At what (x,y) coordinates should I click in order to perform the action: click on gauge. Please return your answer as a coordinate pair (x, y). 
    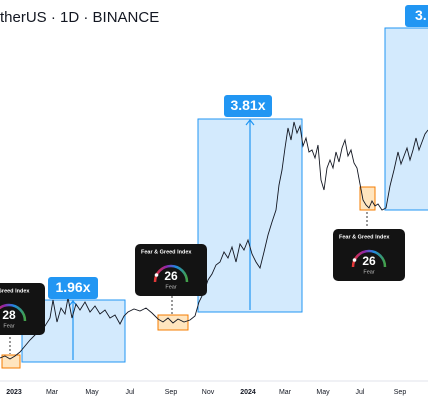
    Looking at the image, I should click on (13, 312).